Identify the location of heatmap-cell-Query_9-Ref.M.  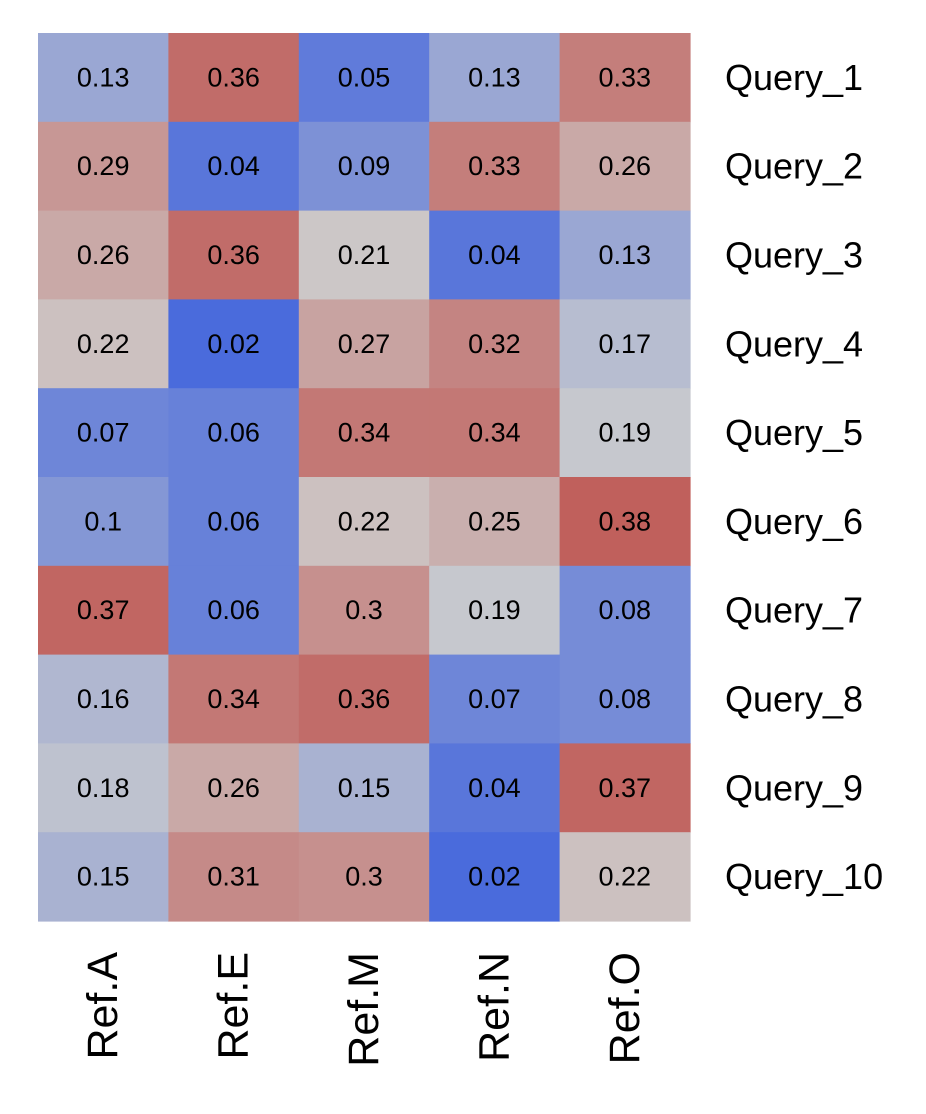
(364, 788).